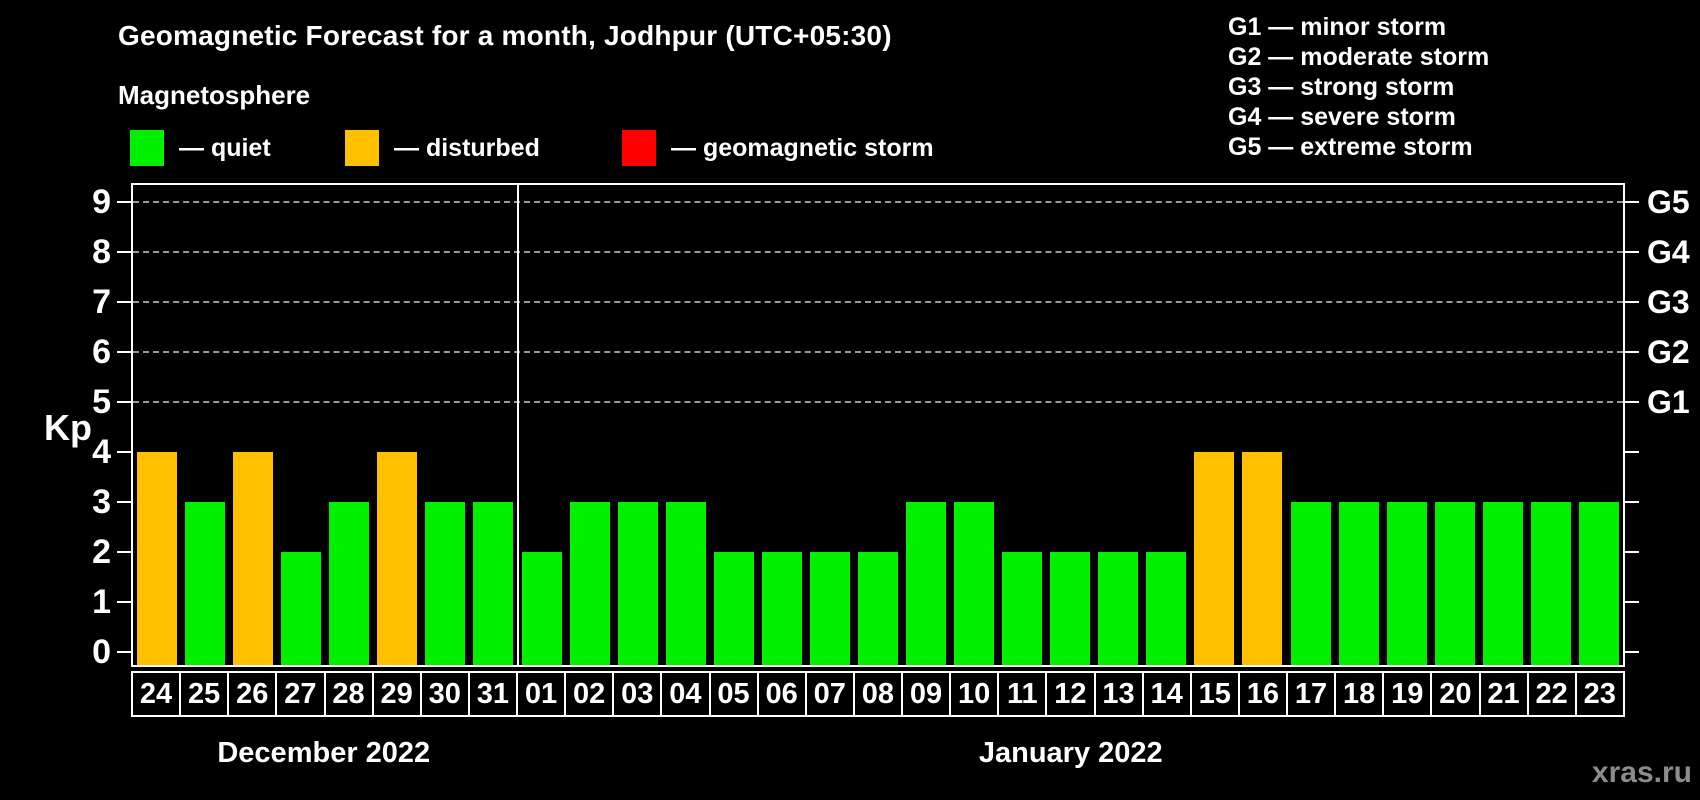 This screenshot has height=800, width=1700. I want to click on y-tick-label-1: 1, so click(101, 602).